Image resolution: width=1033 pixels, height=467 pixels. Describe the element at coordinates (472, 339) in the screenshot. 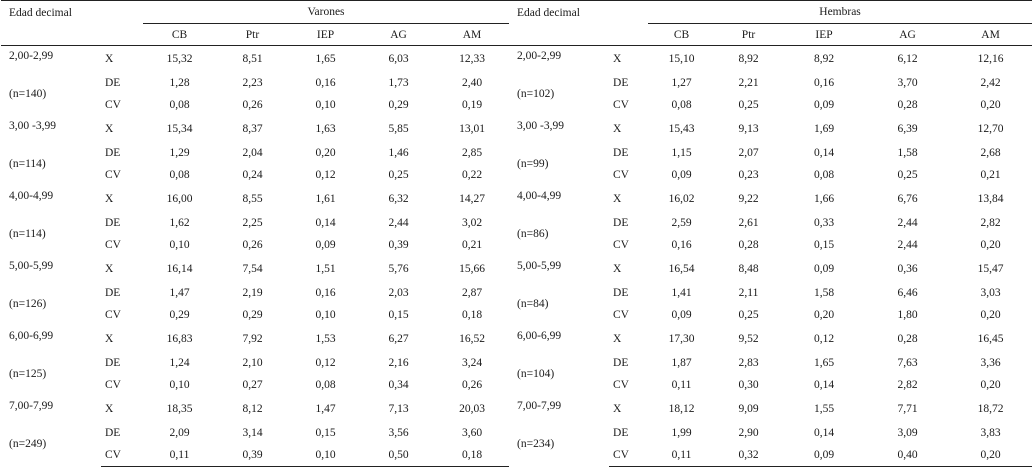

I see `value-varones-am: 16,52` at that location.